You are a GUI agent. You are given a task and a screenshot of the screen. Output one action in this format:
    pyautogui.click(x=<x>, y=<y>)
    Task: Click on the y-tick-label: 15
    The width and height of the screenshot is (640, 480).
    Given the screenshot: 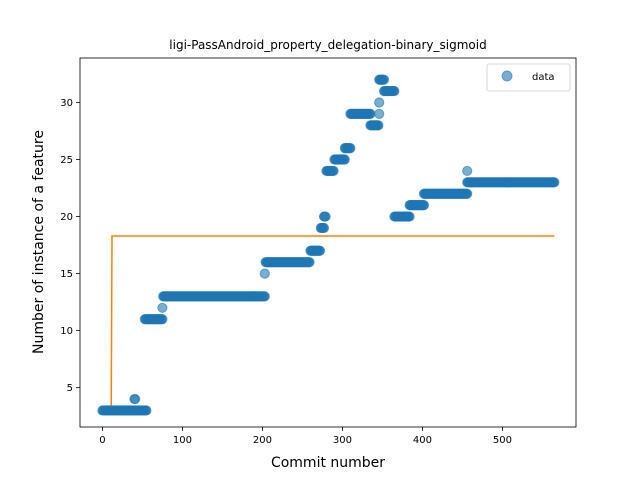 What is the action you would take?
    pyautogui.click(x=66, y=274)
    